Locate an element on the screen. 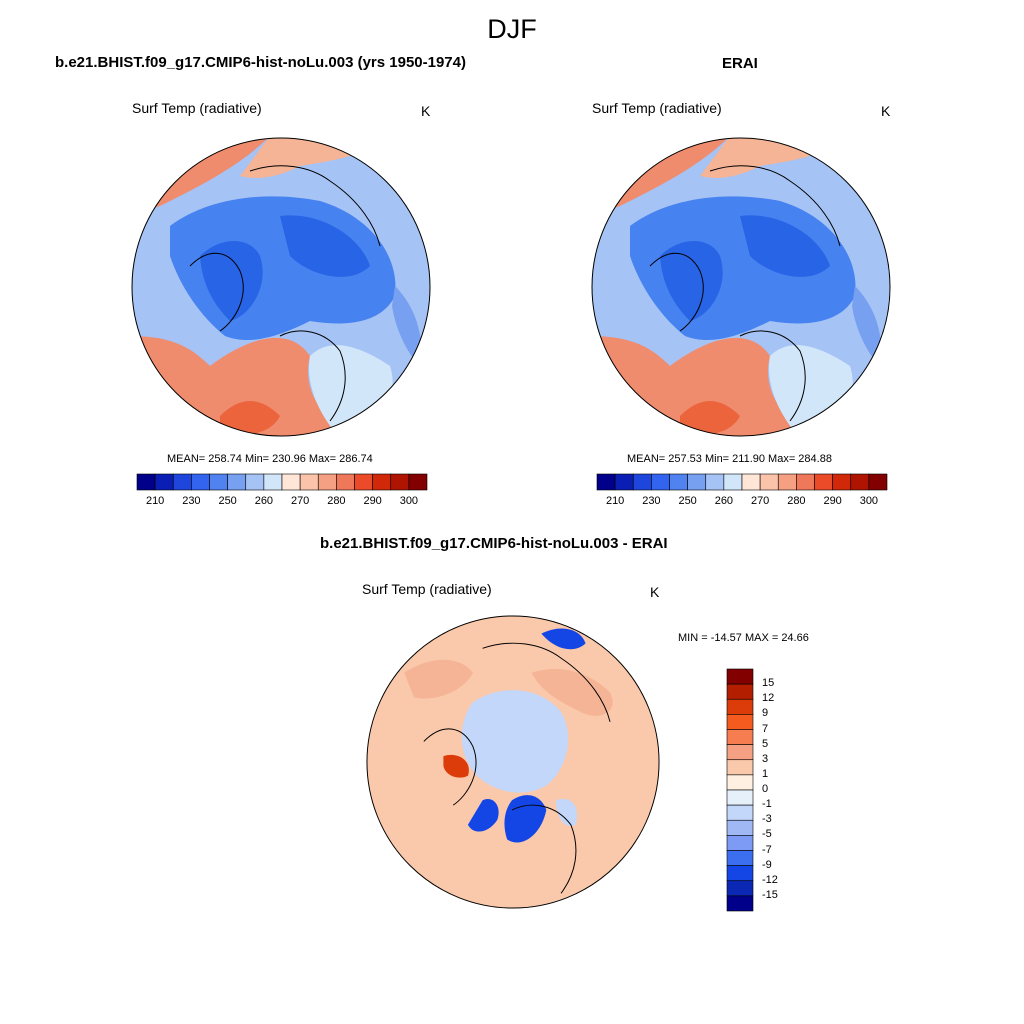 This screenshot has width=1024, height=1024. warm-region-alaska is located at coordinates (438, 679).